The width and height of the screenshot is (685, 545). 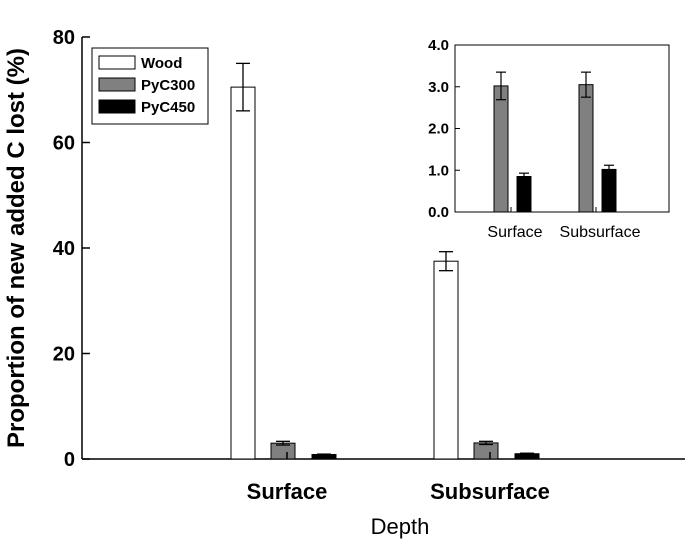 I want to click on y-tick-label: 60, so click(x=64, y=144).